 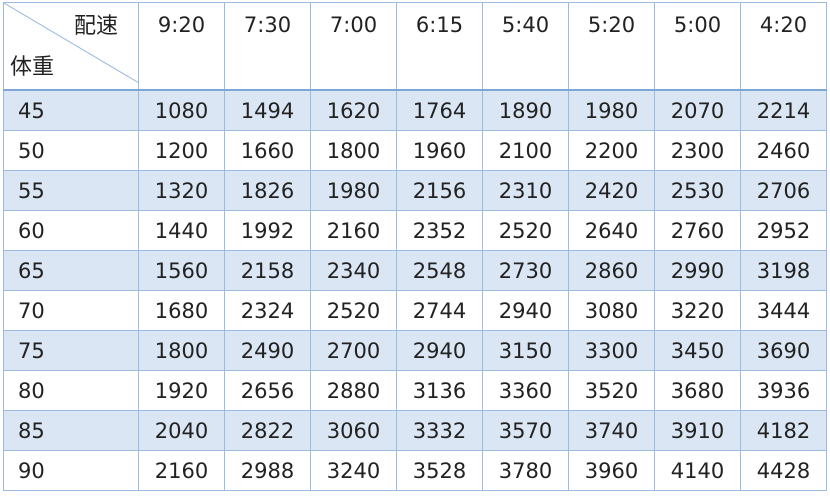 I want to click on calorie-cell: 1890, so click(x=525, y=110).